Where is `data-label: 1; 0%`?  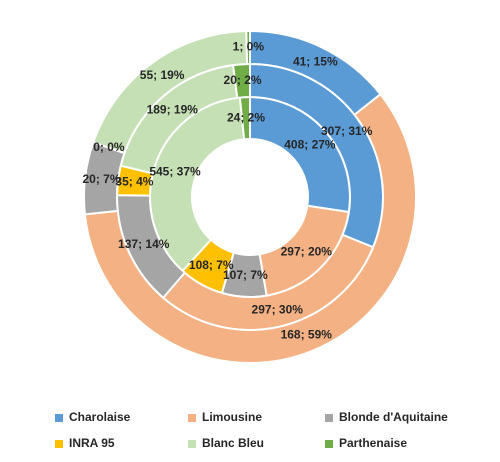
data-label: 1; 0% is located at coordinates (249, 47).